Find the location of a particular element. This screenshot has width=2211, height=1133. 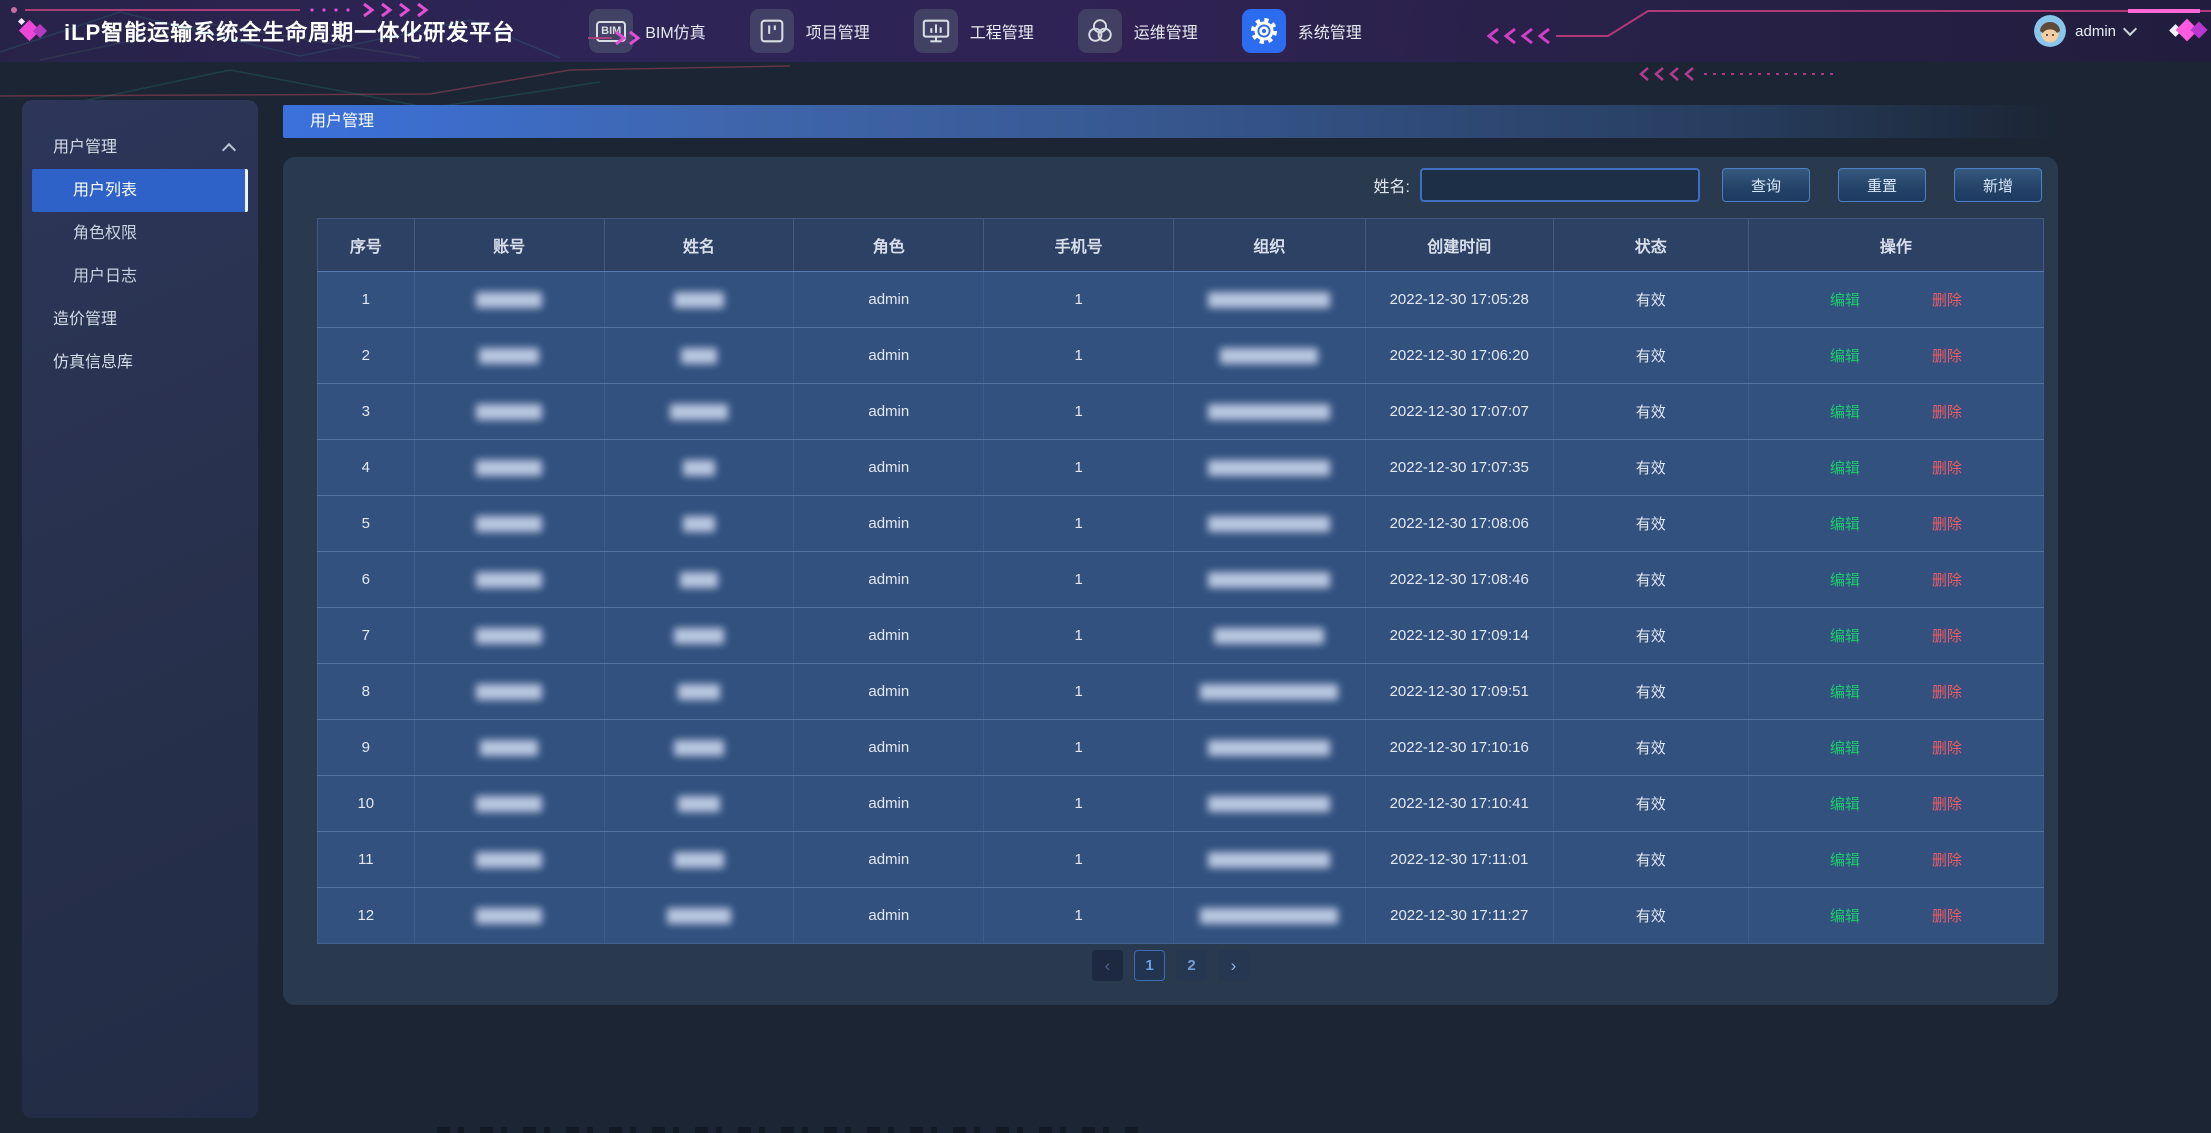

add-button: 新增 is located at coordinates (1998, 185).